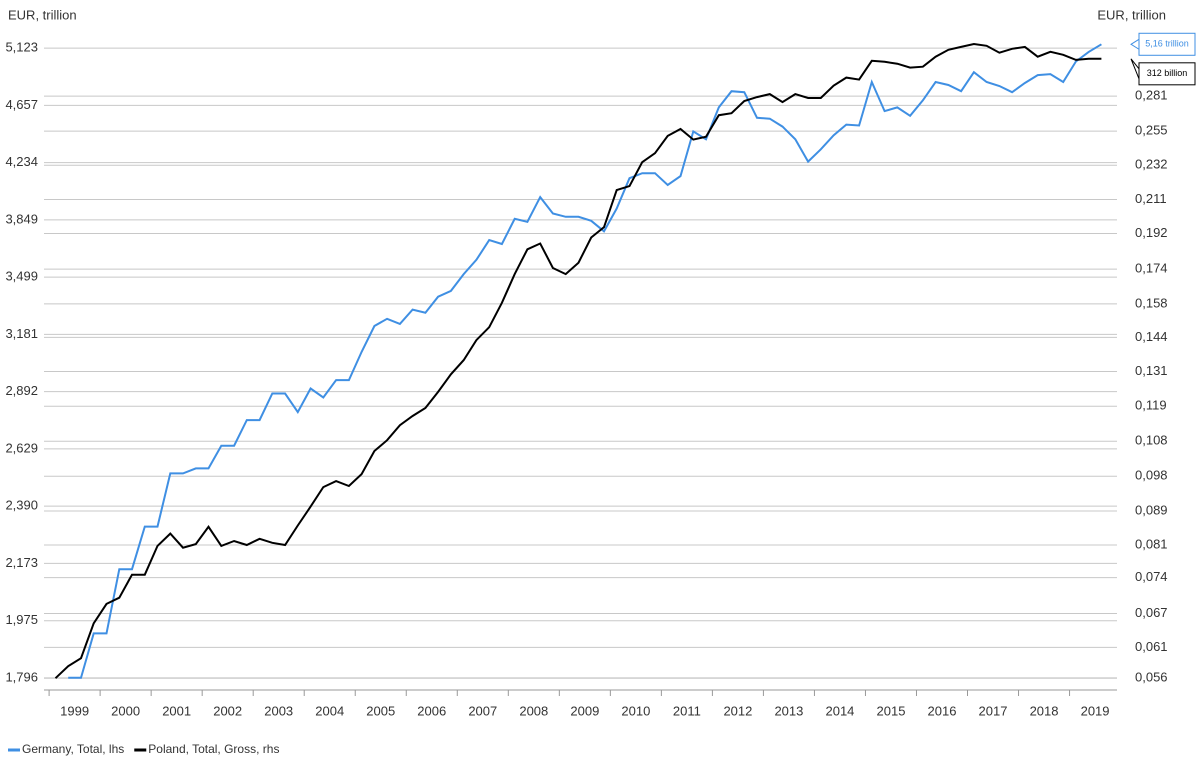 This screenshot has width=1201, height=767. Describe the element at coordinates (73, 749) in the screenshot. I see `legend-label: Germany, Total, lhs` at that location.